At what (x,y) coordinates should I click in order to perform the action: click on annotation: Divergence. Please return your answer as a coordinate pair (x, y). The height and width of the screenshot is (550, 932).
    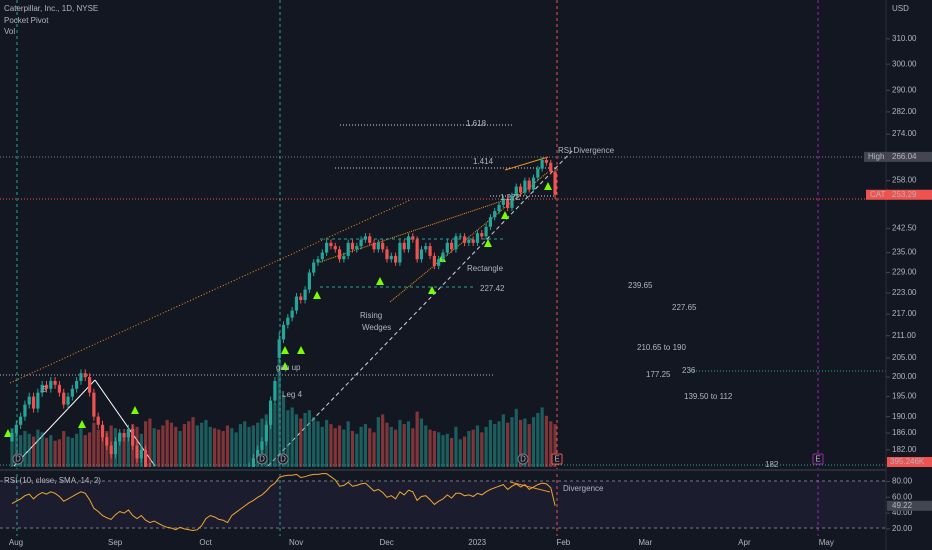
    Looking at the image, I should click on (583, 488).